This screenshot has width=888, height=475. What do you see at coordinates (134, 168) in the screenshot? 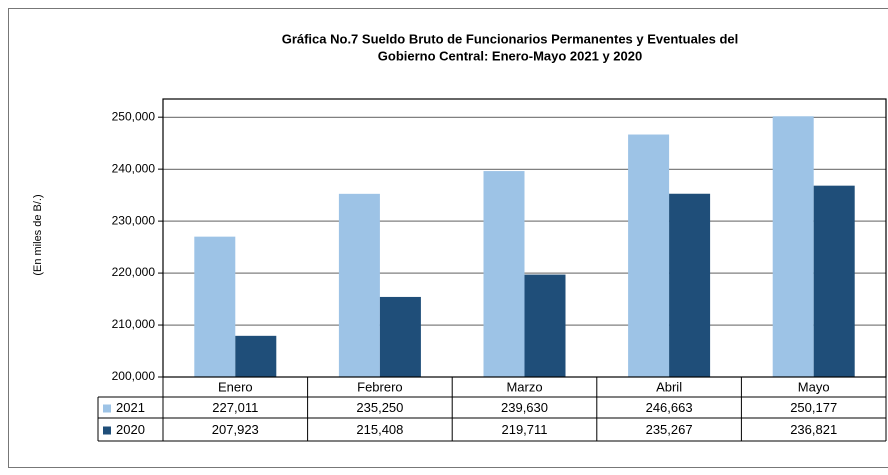
I see `y-tick-label: 240,000` at bounding box center [134, 168].